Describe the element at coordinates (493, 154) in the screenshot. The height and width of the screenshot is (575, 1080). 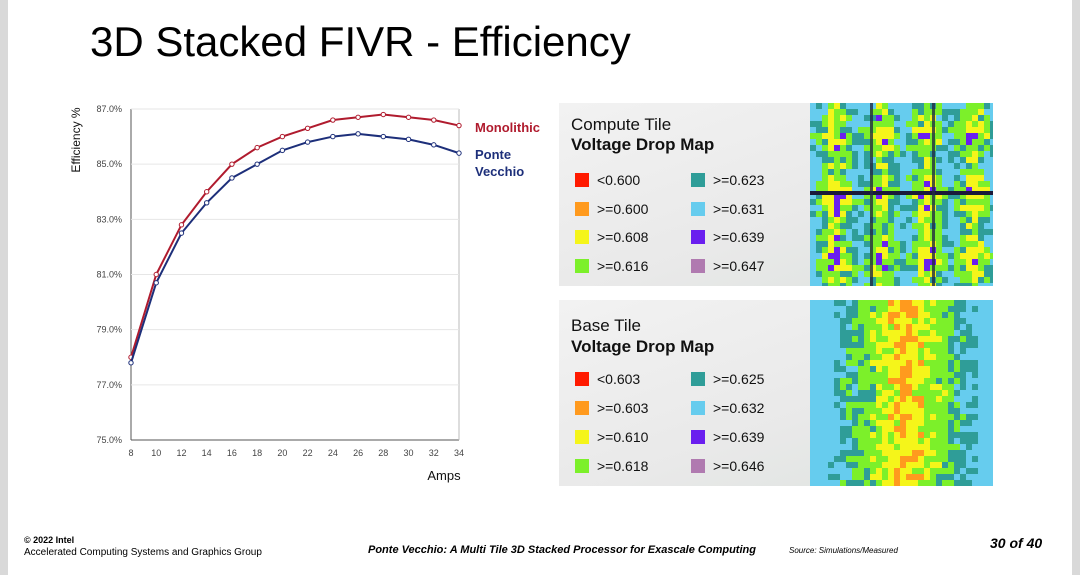
I see `legend-ponte-vecchio: Ponte` at that location.